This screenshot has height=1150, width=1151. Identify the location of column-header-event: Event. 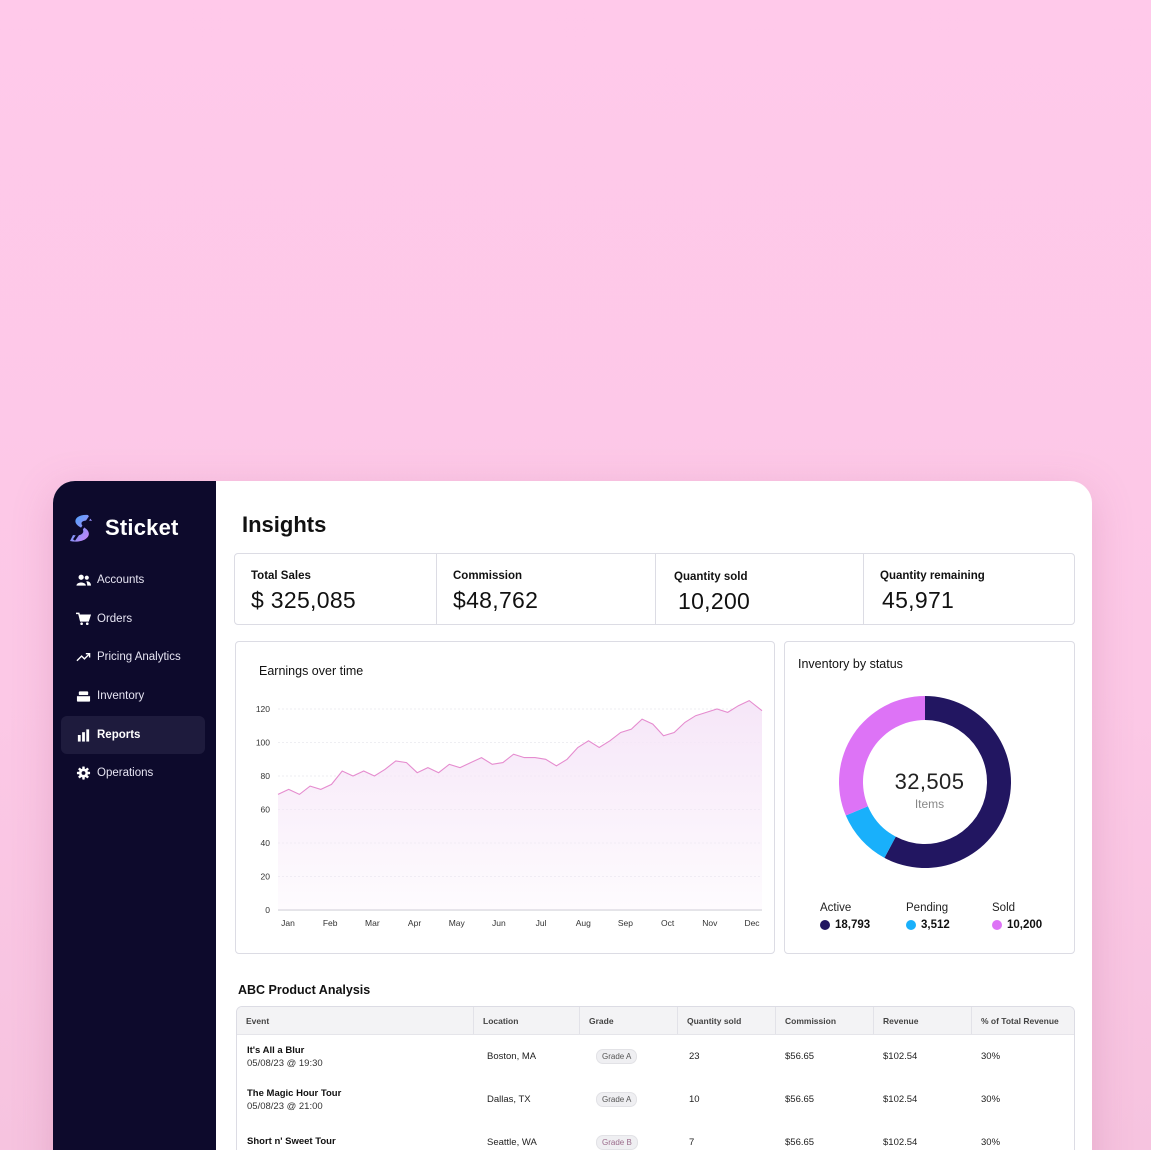
(355, 1020).